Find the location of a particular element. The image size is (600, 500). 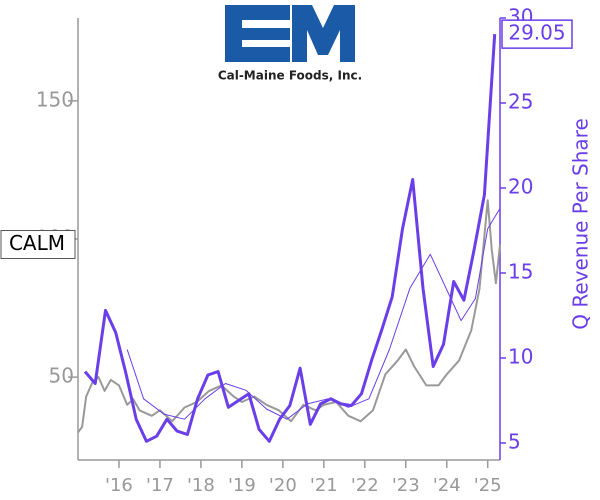

y2-tick-label: 20 is located at coordinates (520, 187).